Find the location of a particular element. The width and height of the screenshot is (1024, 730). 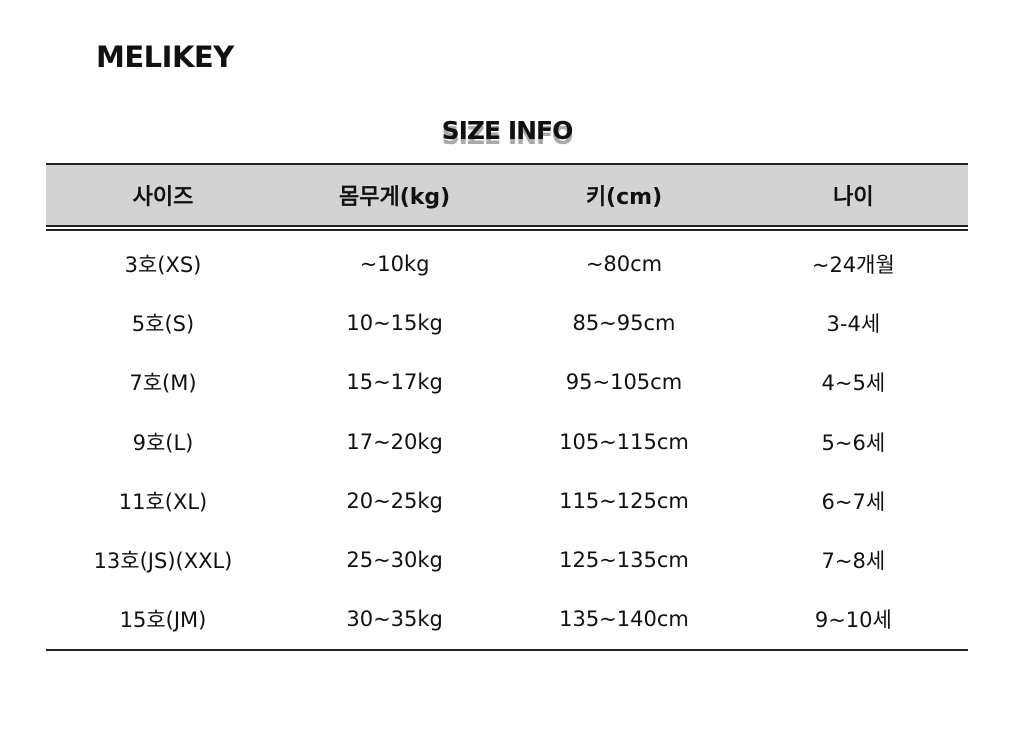

cell-height: 105~115cm is located at coordinates (624, 441).